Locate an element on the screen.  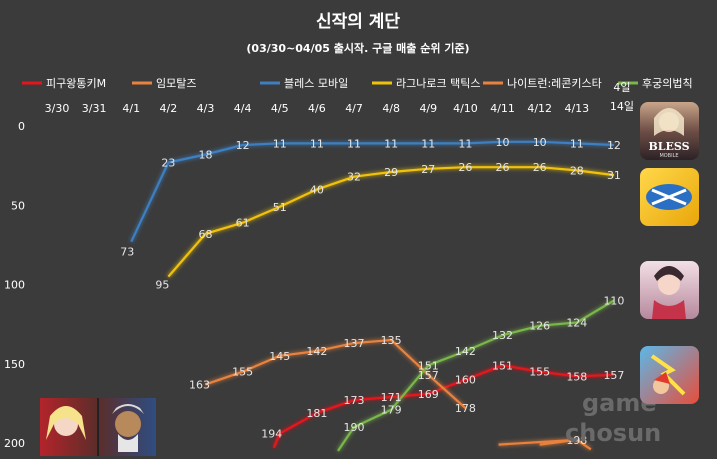
data-label: 124 is located at coordinates (576, 323).